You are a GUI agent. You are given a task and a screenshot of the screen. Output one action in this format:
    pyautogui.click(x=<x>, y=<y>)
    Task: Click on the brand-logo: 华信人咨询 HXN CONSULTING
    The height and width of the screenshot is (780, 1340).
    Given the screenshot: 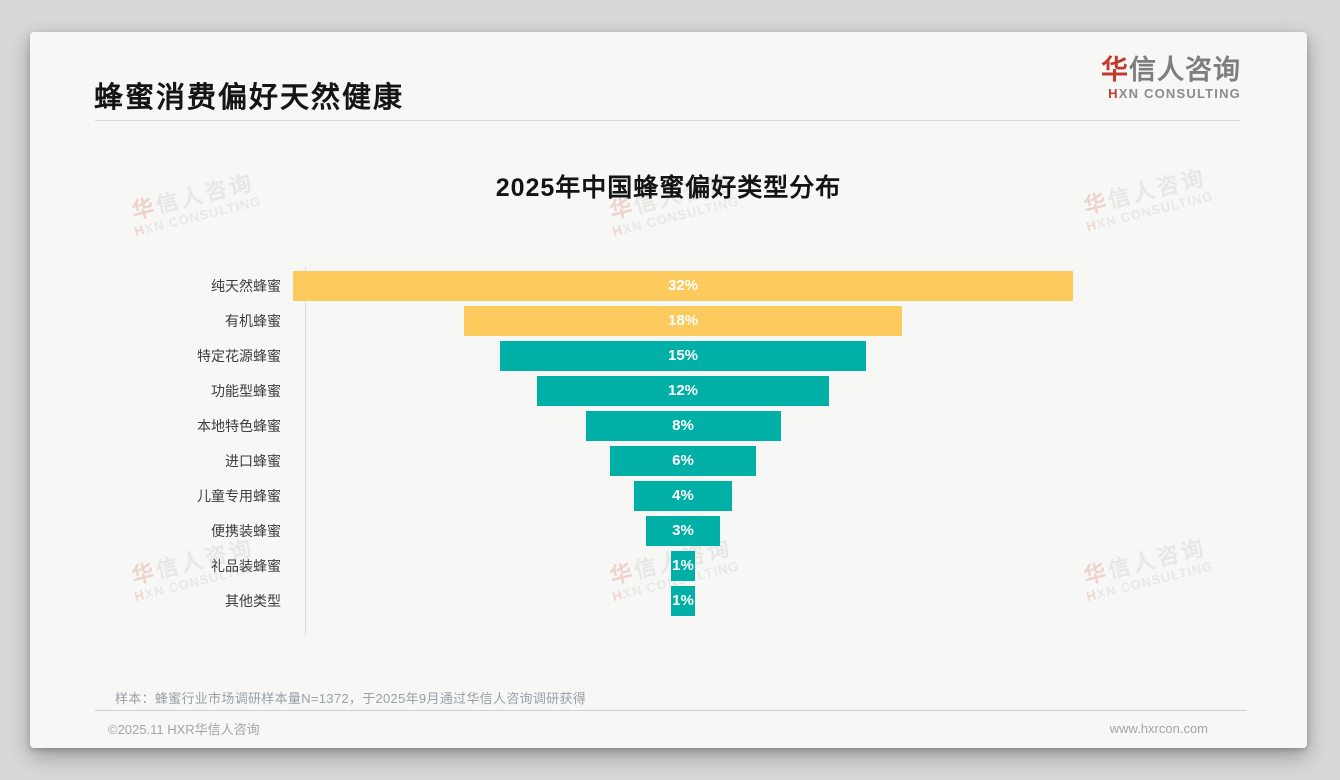 What is the action you would take?
    pyautogui.click(x=1171, y=78)
    